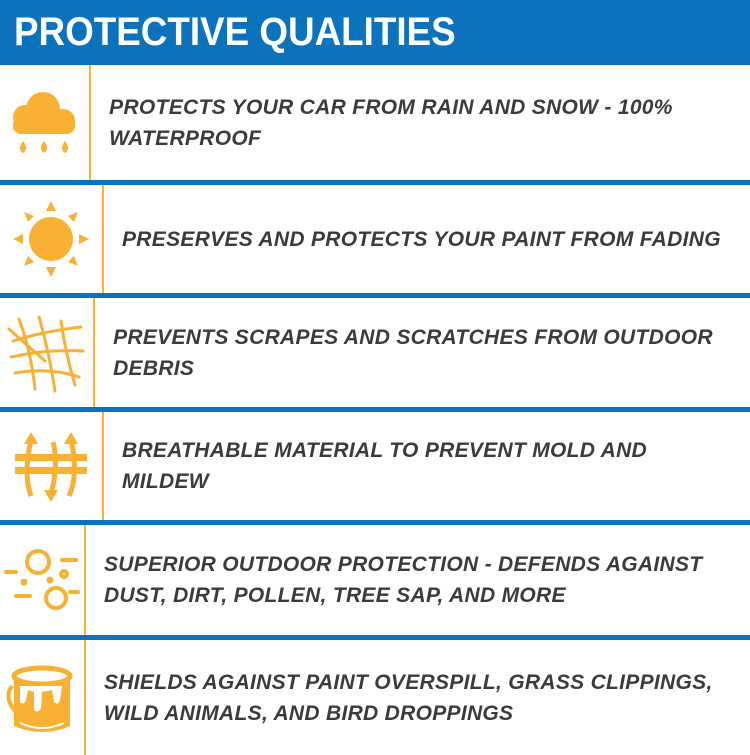 The image size is (750, 755). Describe the element at coordinates (43, 697) in the screenshot. I see `paint-bucket-icon` at that location.